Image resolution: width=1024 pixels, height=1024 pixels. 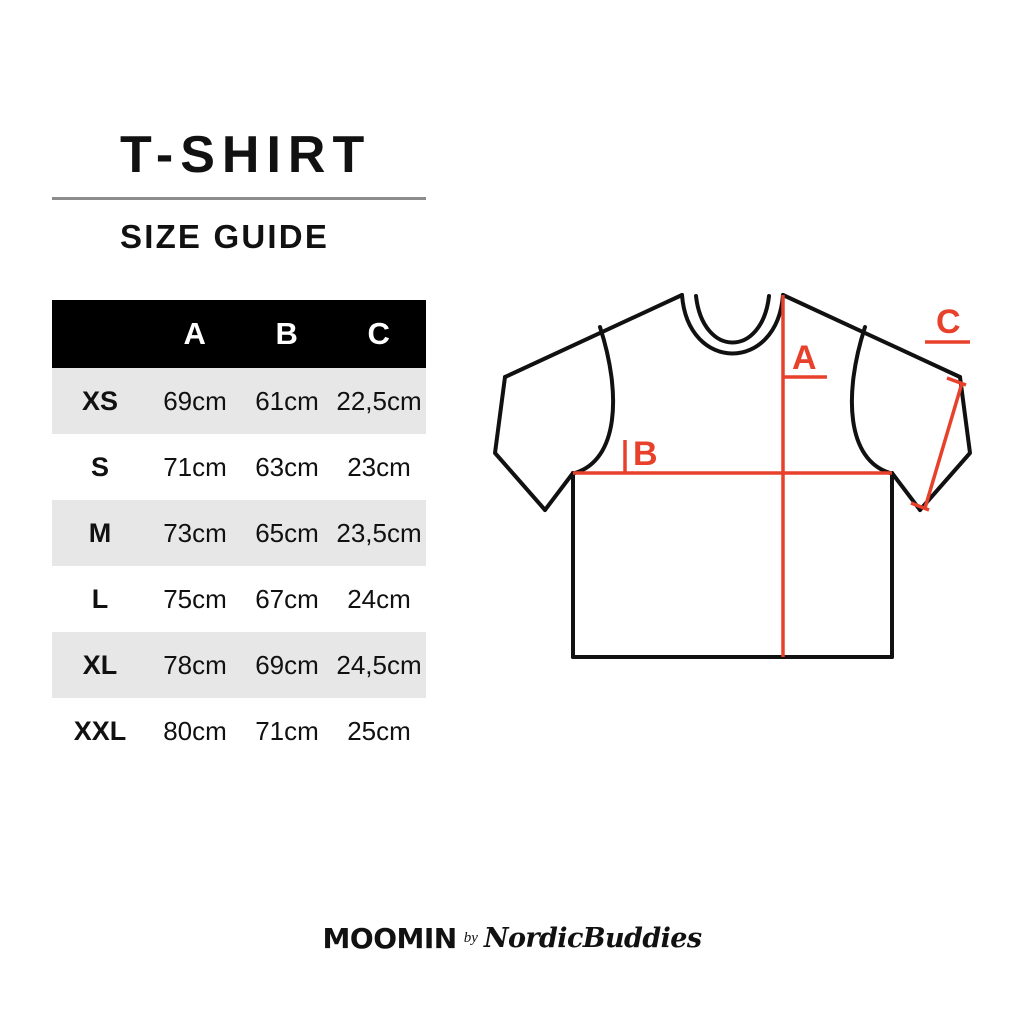 I want to click on table-row: M 73cm 65cm 23,5cm, so click(x=239, y=533).